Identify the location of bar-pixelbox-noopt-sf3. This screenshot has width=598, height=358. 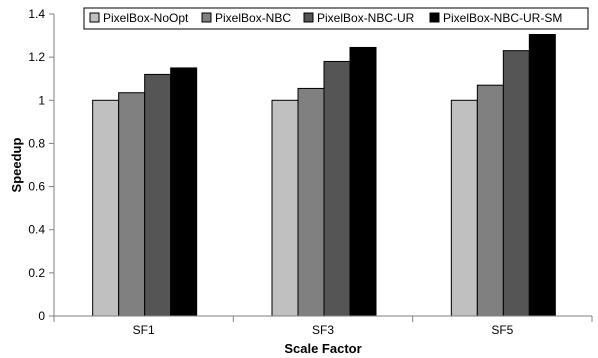
(285, 208).